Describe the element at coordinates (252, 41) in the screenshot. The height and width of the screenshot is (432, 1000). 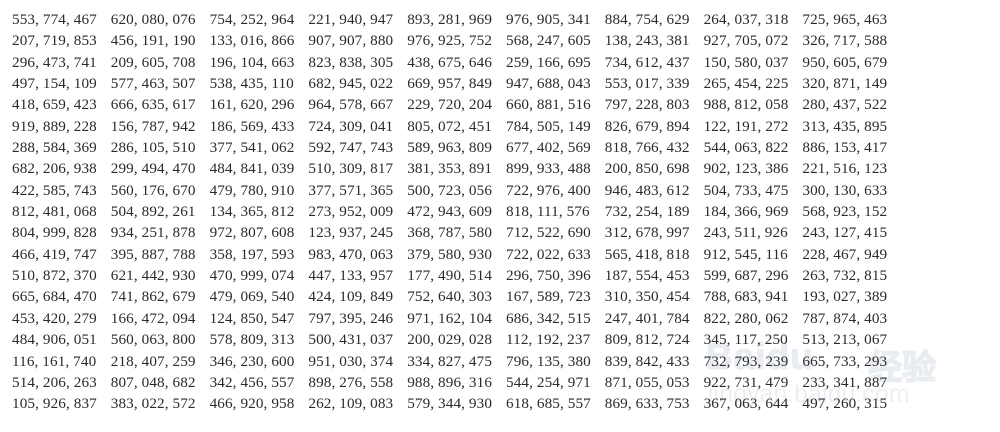
I see `number-cell: 133, 016, 866` at that location.